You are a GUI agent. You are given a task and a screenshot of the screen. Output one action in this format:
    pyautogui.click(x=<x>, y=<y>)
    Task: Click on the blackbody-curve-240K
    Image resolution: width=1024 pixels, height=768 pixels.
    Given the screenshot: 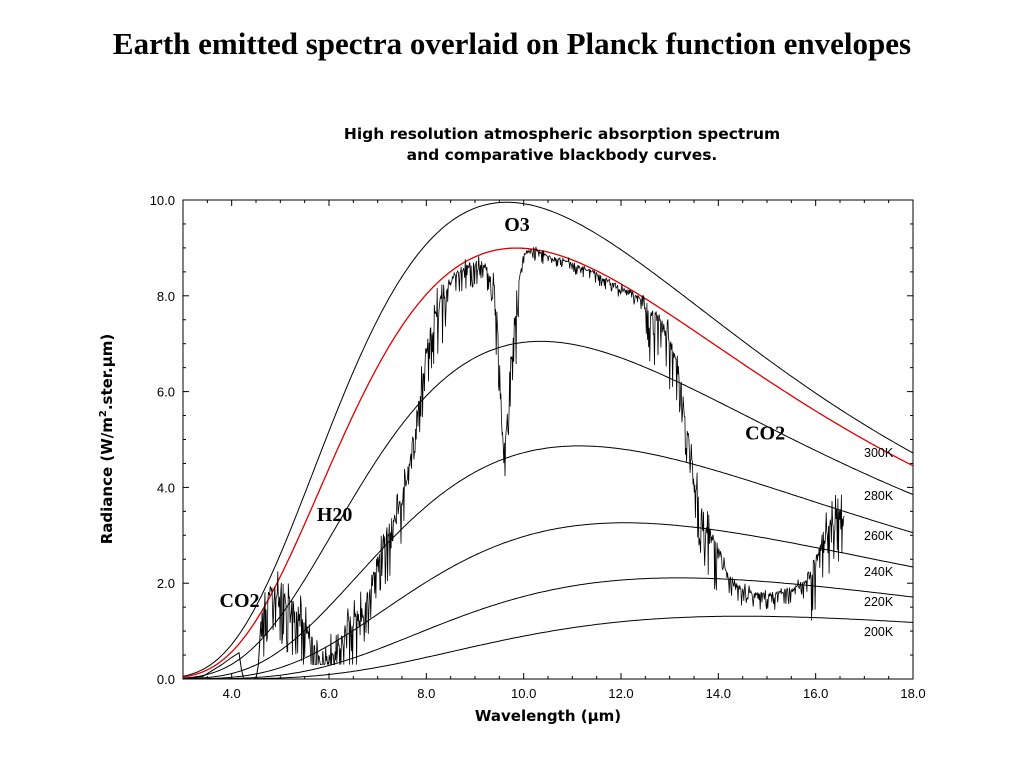 What is the action you would take?
    pyautogui.click(x=548, y=600)
    